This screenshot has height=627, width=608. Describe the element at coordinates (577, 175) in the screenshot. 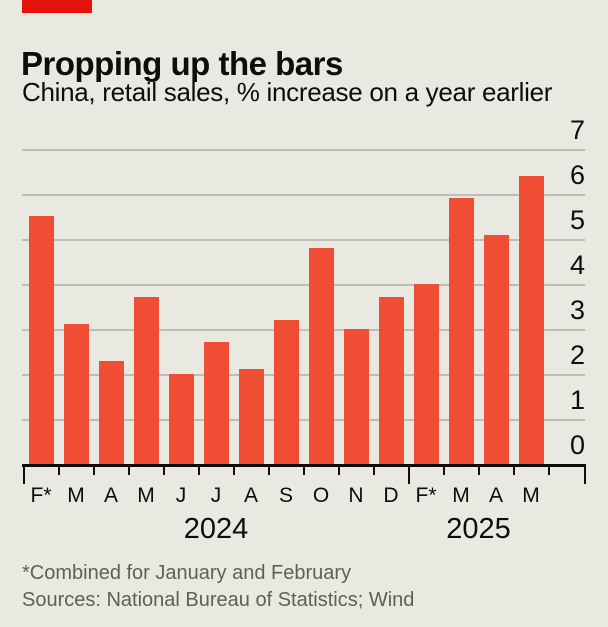

I see `y-axis-tick-label: 6` at that location.